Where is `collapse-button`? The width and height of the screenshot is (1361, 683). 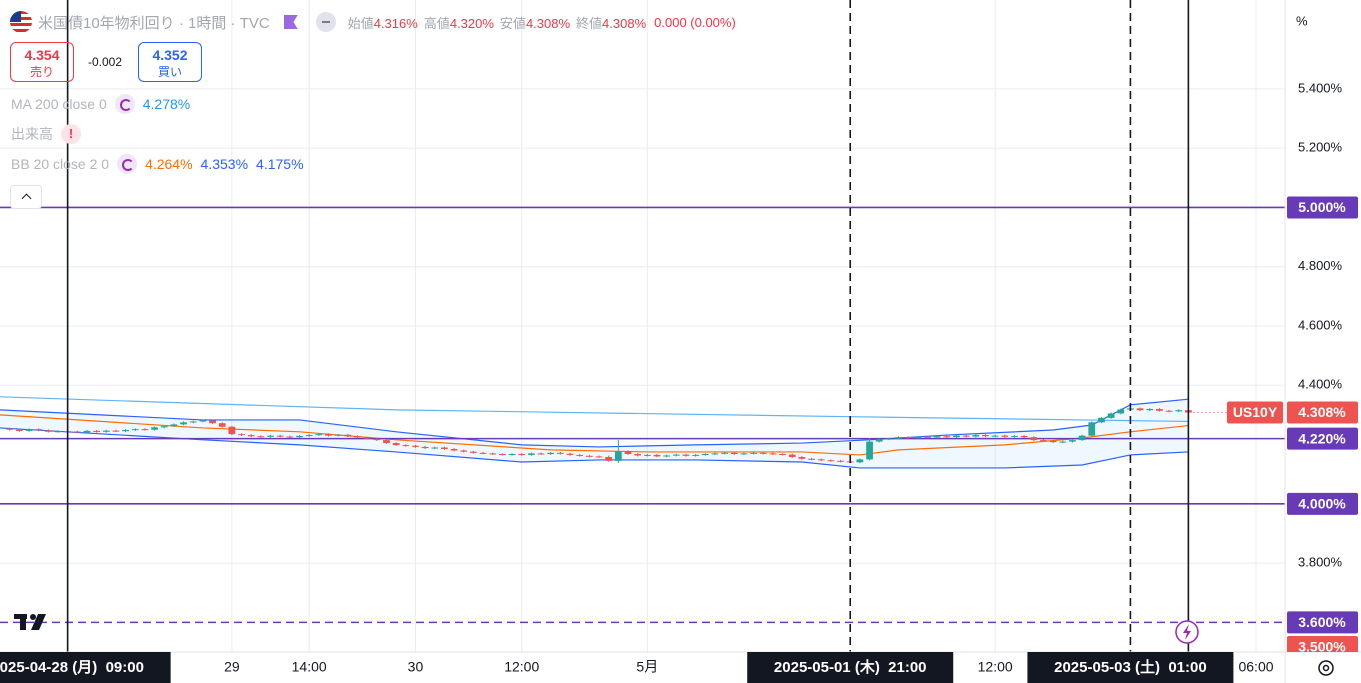 collapse-button is located at coordinates (26, 197).